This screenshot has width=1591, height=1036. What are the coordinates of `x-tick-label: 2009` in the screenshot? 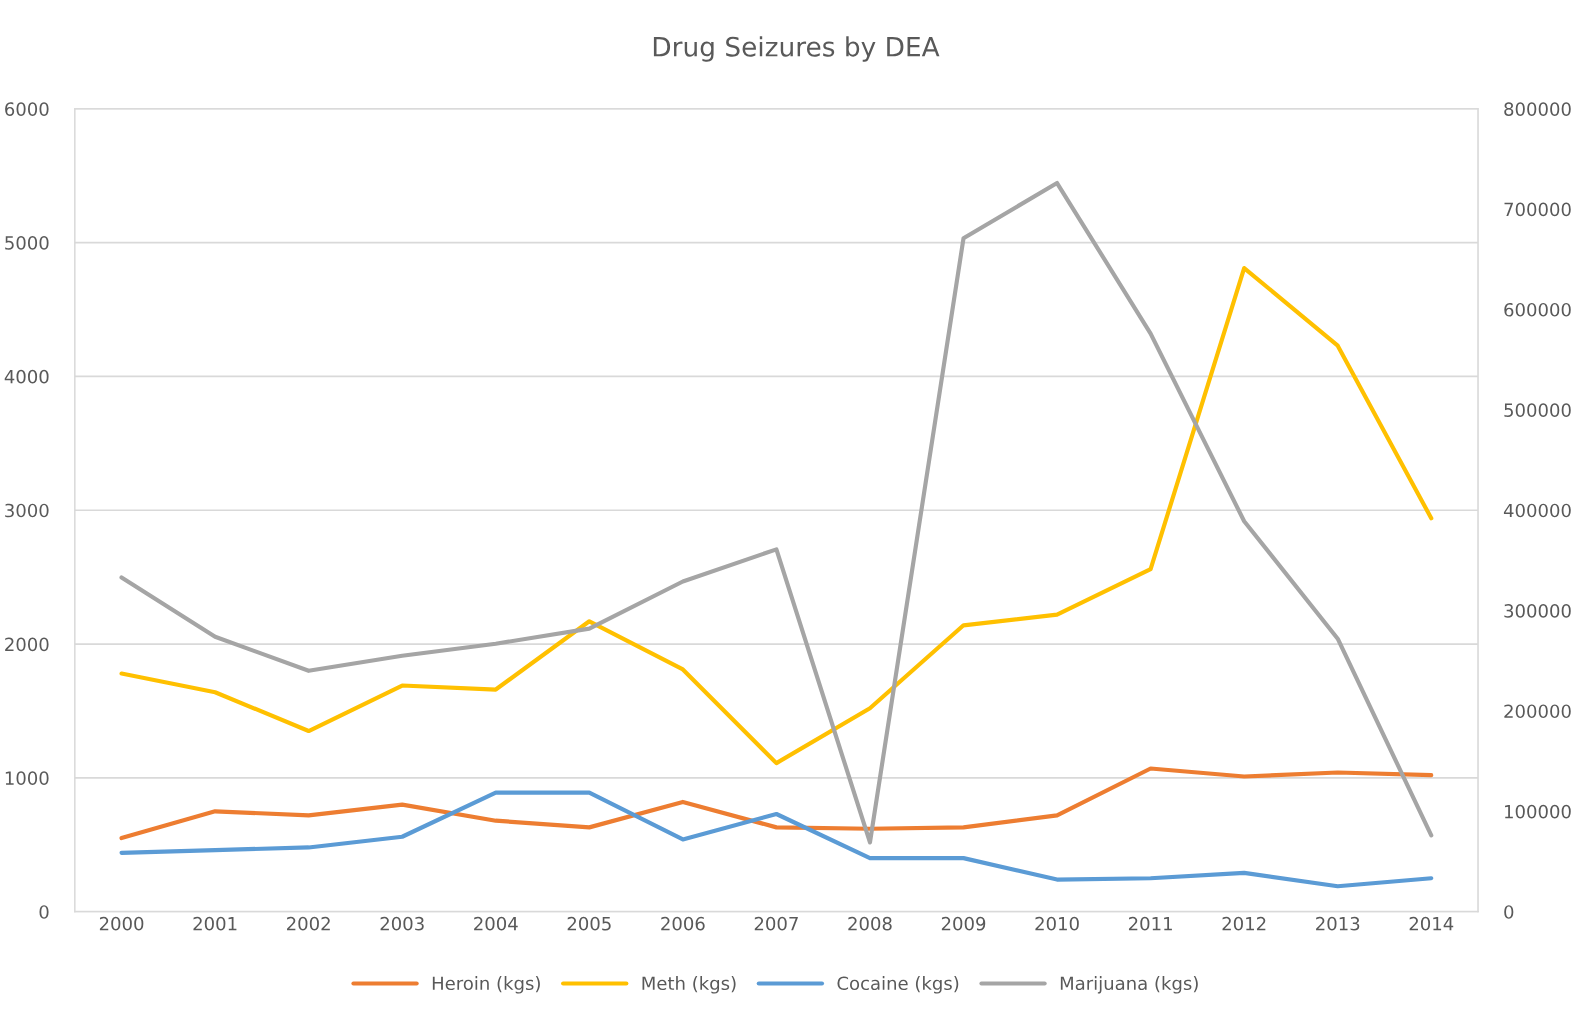 It's located at (963, 923).